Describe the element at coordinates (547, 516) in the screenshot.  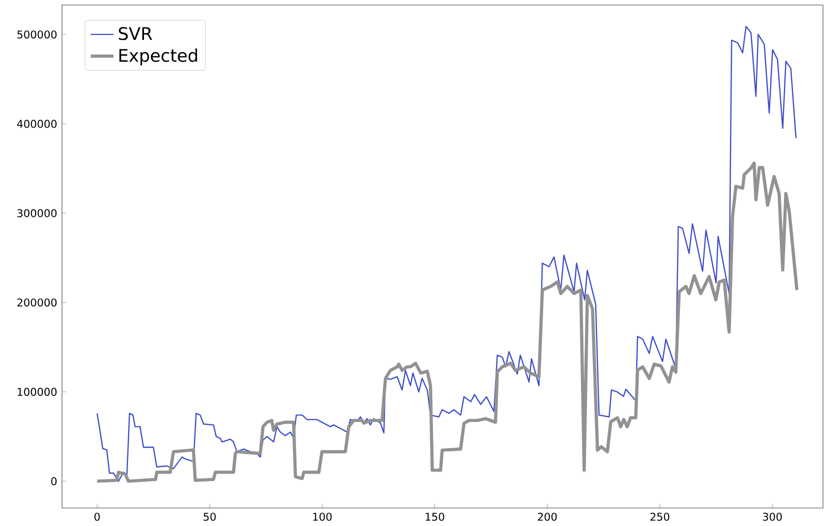
I see `x-tick-label: 200` at that location.